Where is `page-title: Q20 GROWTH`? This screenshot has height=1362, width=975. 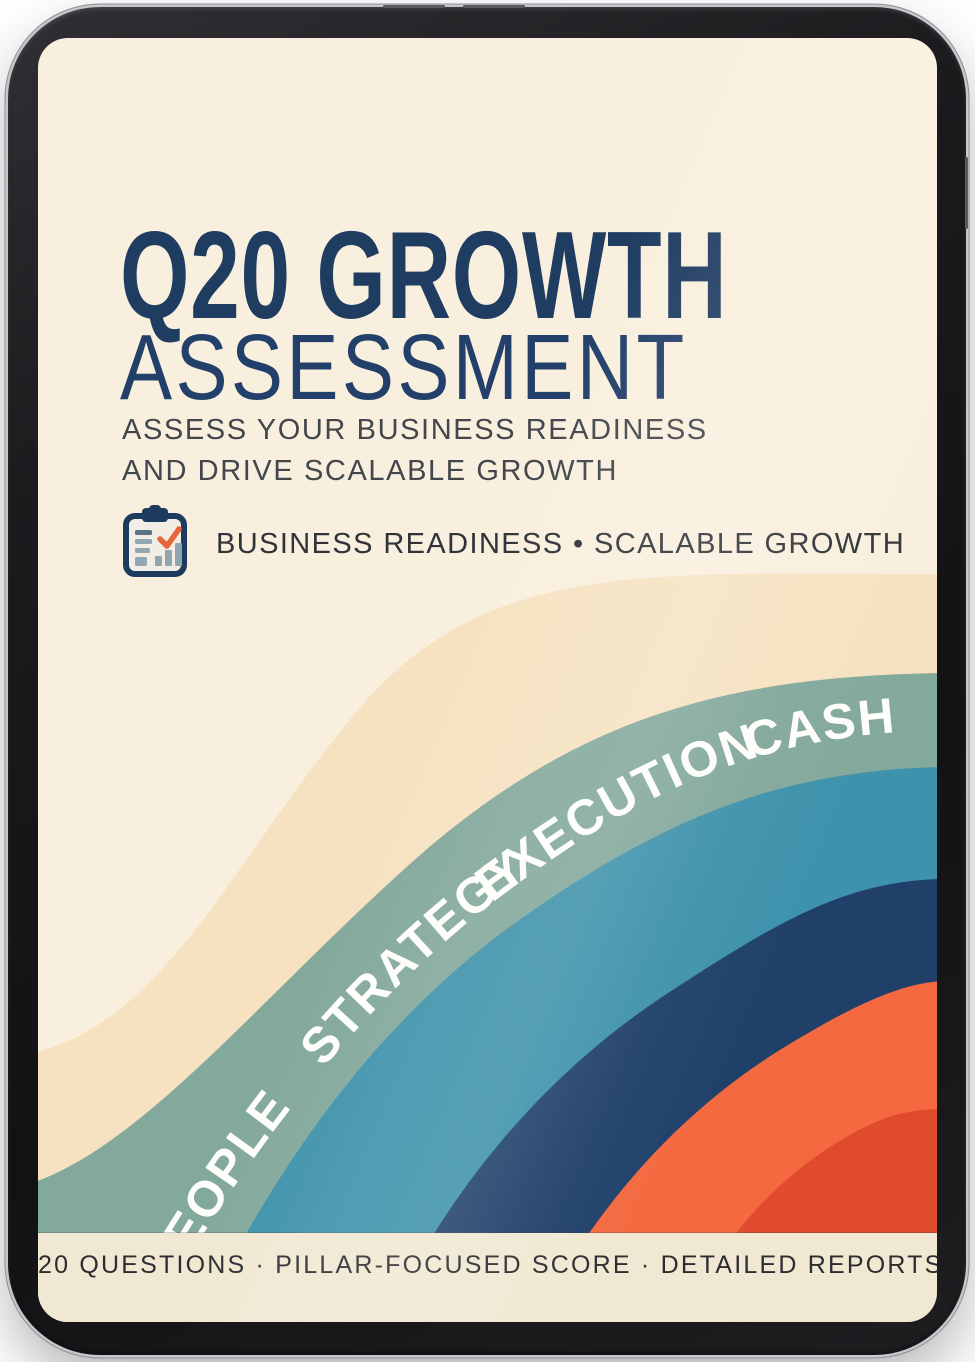 page-title: Q20 GROWTH is located at coordinates (424, 276).